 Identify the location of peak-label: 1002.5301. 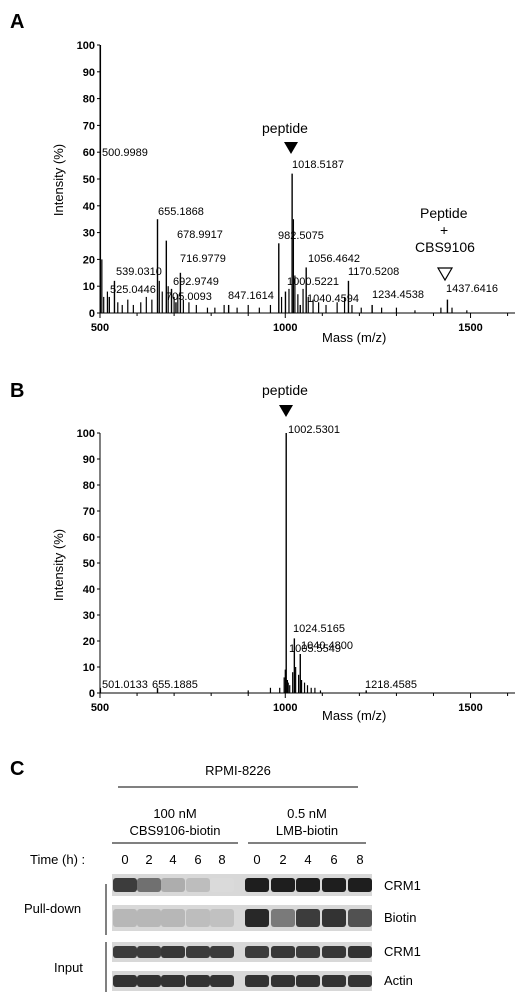
(314, 430).